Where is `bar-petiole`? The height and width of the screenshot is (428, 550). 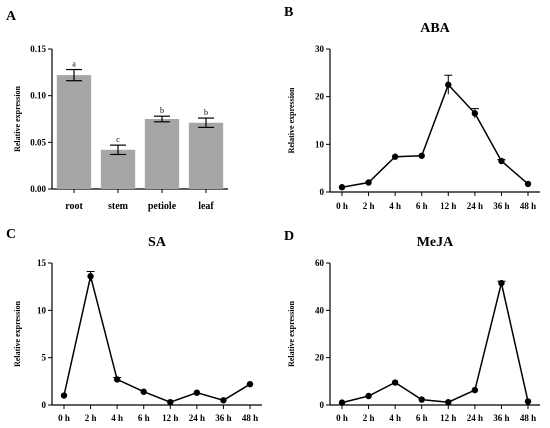
bar-petiole is located at coordinates (162, 154).